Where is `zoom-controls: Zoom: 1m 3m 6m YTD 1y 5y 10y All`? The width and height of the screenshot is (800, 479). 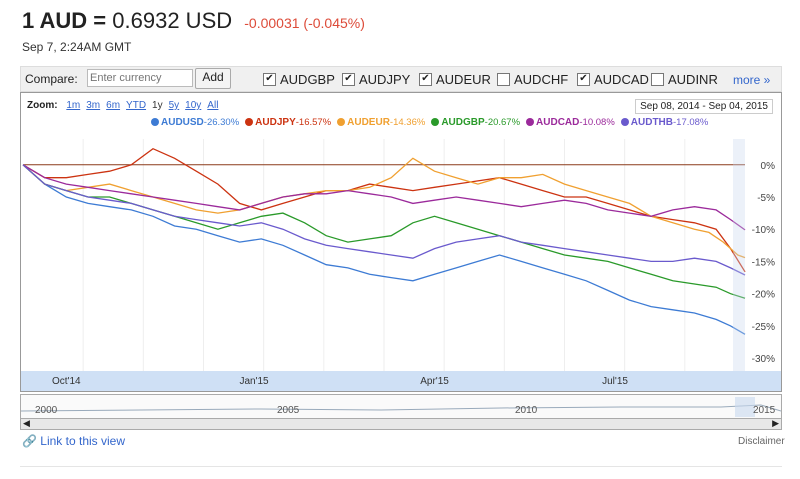
zoom-controls: Zoom: 1m 3m 6m YTD 1y 5y 10y All is located at coordinates (122, 105).